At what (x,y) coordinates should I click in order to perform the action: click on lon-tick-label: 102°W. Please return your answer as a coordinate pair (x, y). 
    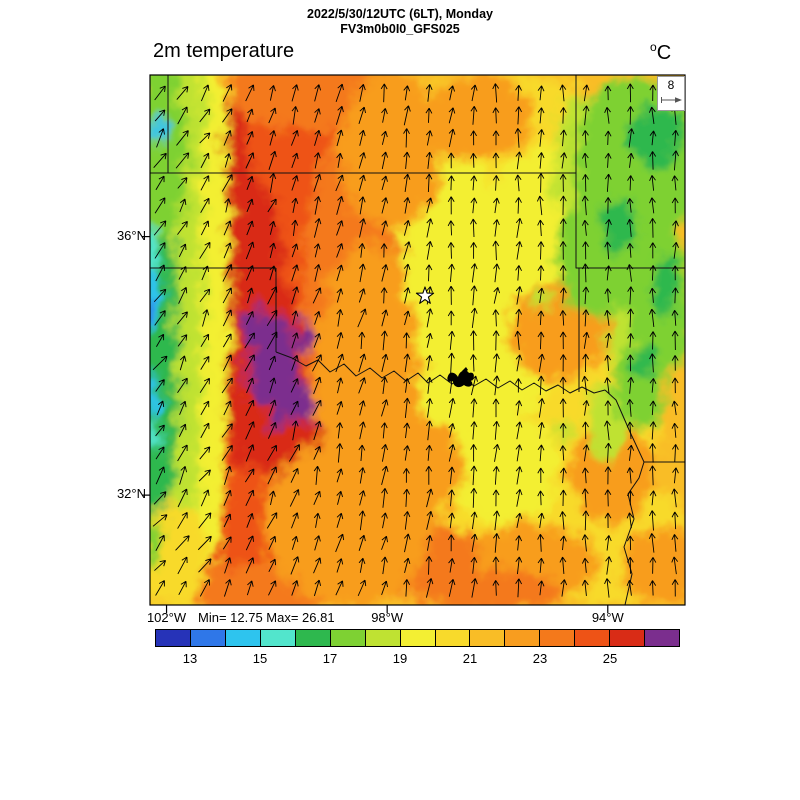
    Looking at the image, I should click on (166, 617).